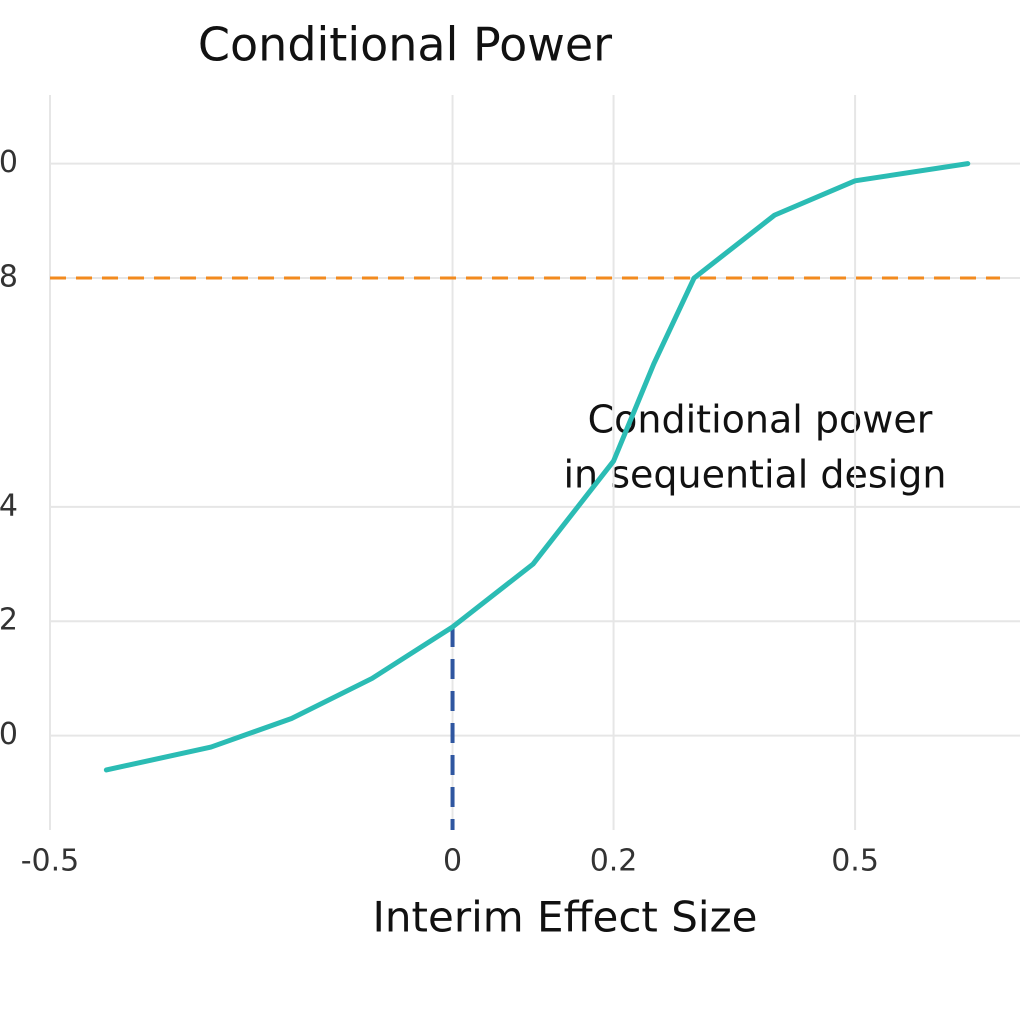 Image resolution: width=1024 pixels, height=1024 pixels. I want to click on y-tick-label: 0.4, so click(9, 505).